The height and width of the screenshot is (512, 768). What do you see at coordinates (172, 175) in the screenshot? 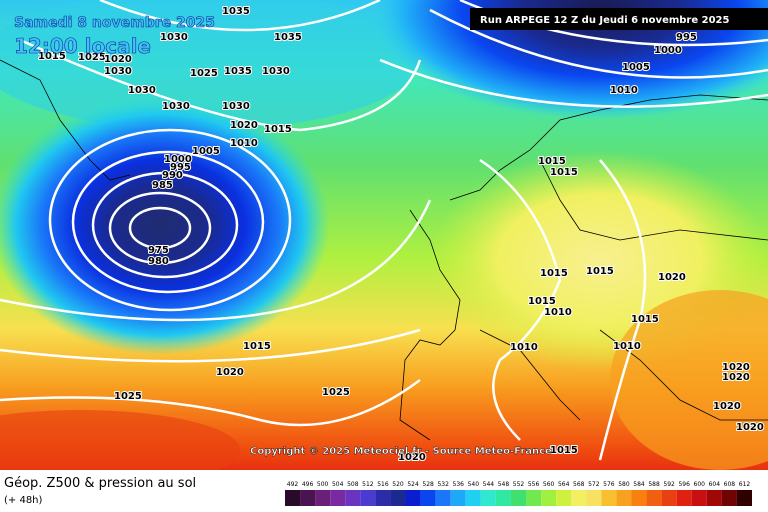
I see `isobar-label: 990` at bounding box center [172, 175].